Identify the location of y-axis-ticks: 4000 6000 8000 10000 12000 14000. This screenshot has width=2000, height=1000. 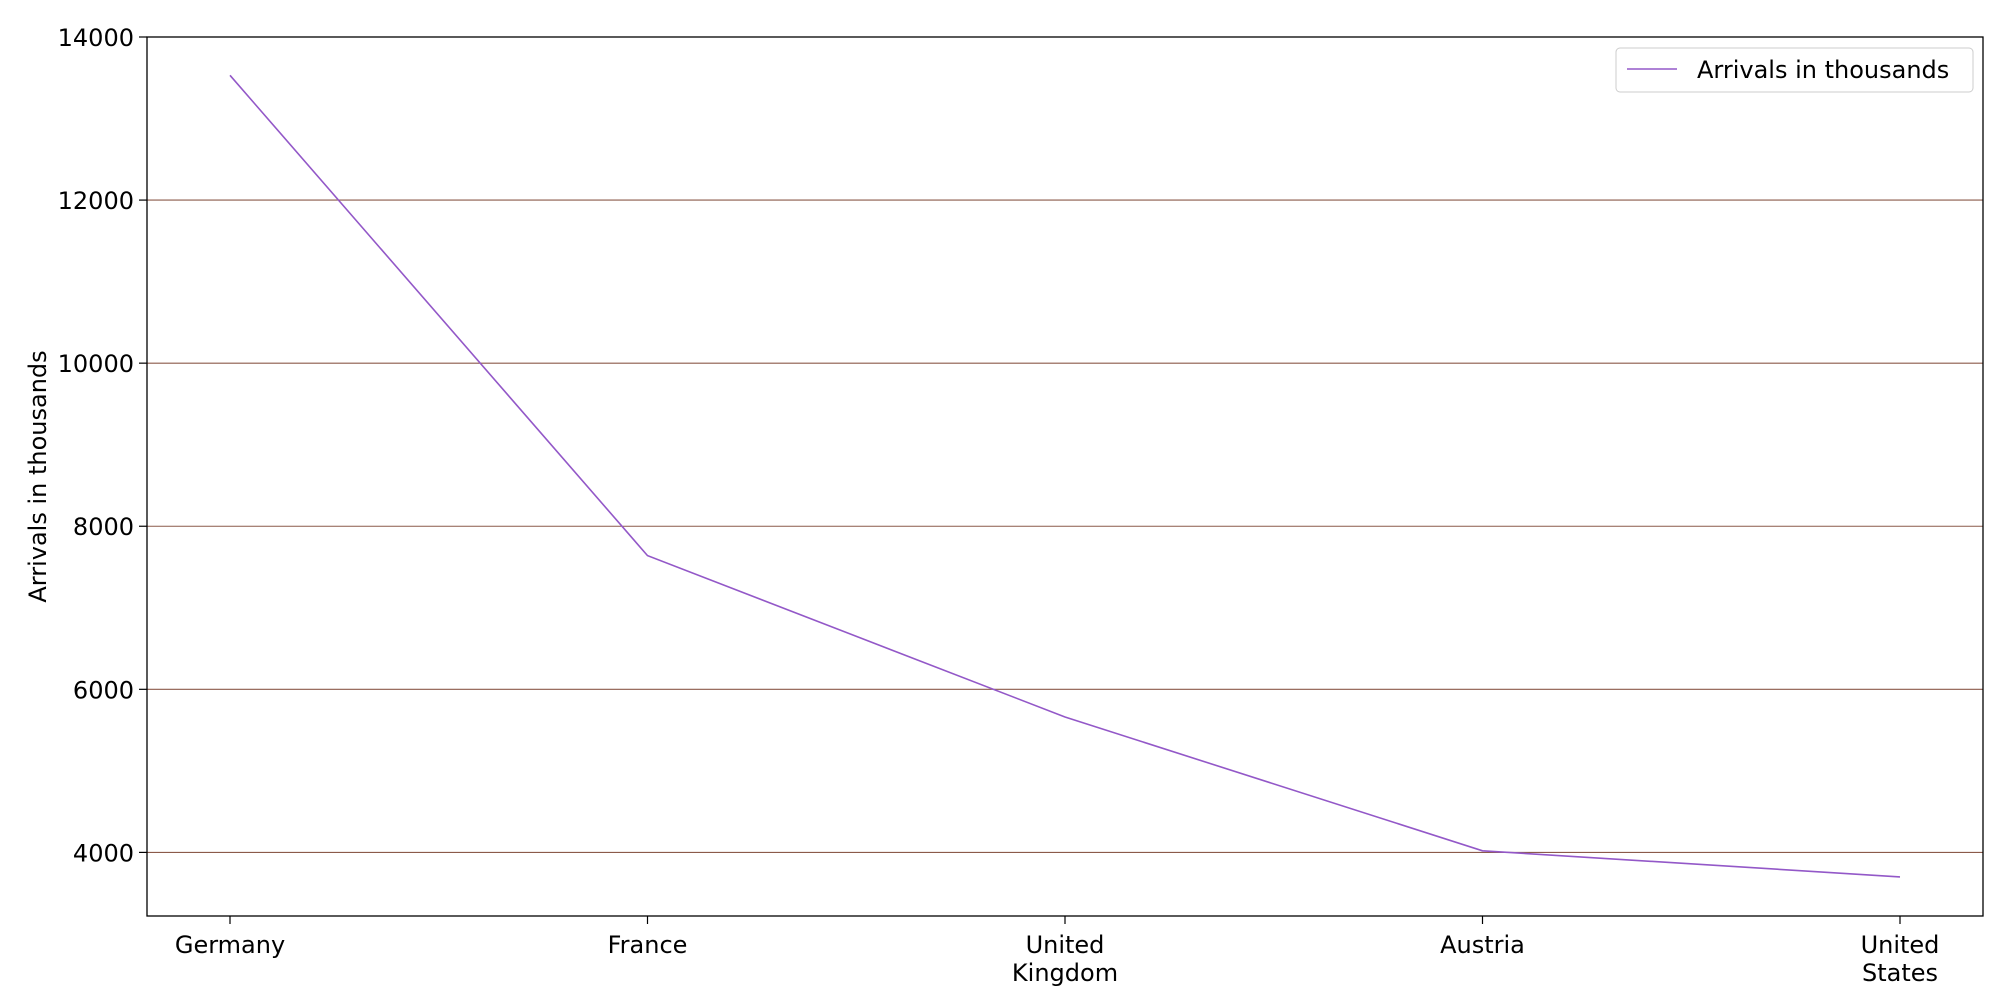
(102, 445).